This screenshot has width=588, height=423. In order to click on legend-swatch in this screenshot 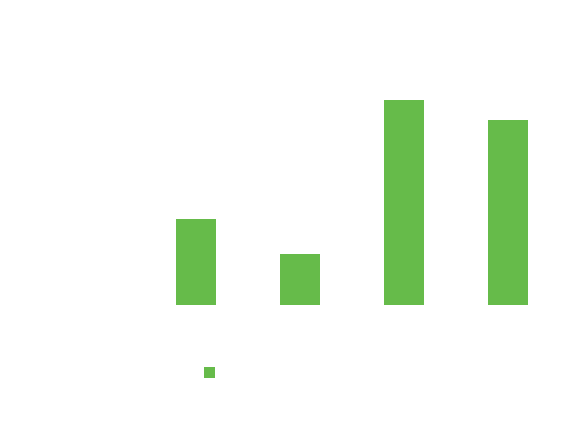, I will do `click(209, 372)`.